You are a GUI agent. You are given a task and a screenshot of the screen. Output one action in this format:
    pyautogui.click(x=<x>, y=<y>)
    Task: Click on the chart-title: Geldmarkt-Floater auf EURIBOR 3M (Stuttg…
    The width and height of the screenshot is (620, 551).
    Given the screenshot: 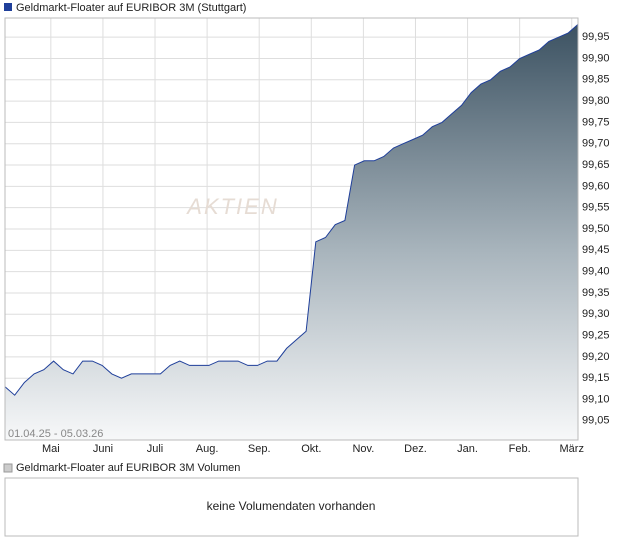 What is the action you would take?
    pyautogui.click(x=131, y=8)
    